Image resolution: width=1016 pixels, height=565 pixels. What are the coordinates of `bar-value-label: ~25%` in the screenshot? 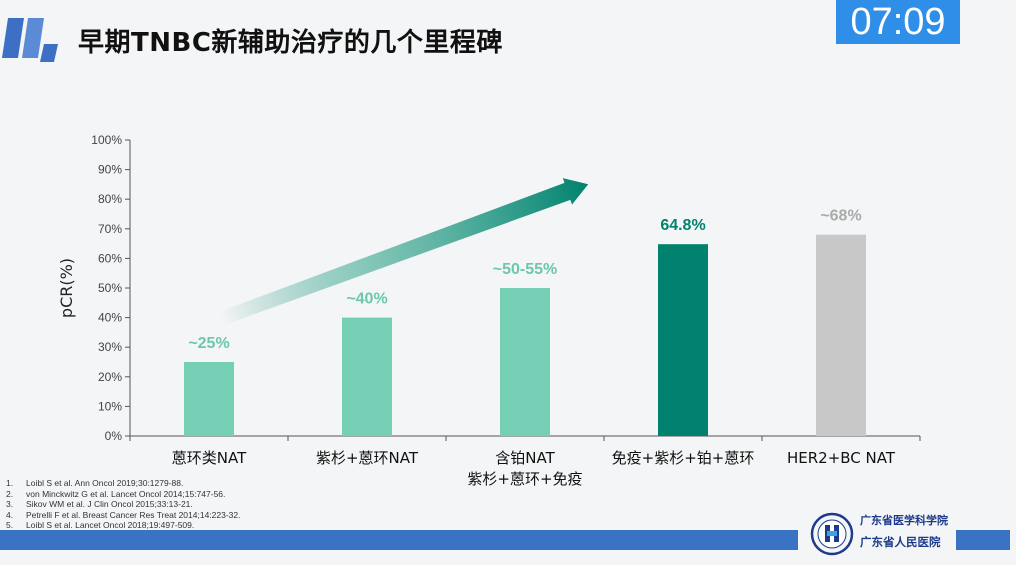 It's located at (208, 343).